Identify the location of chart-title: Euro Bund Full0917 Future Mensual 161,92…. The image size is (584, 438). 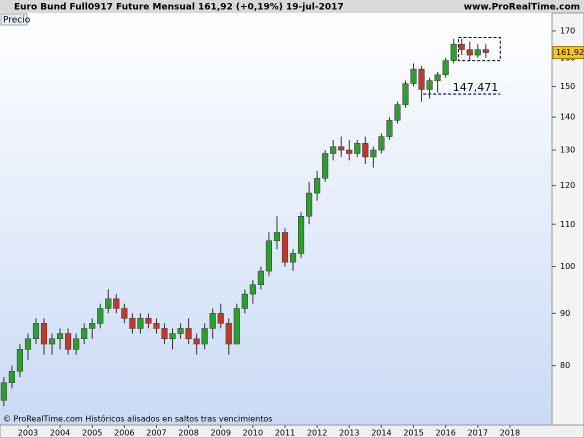
(179, 8).